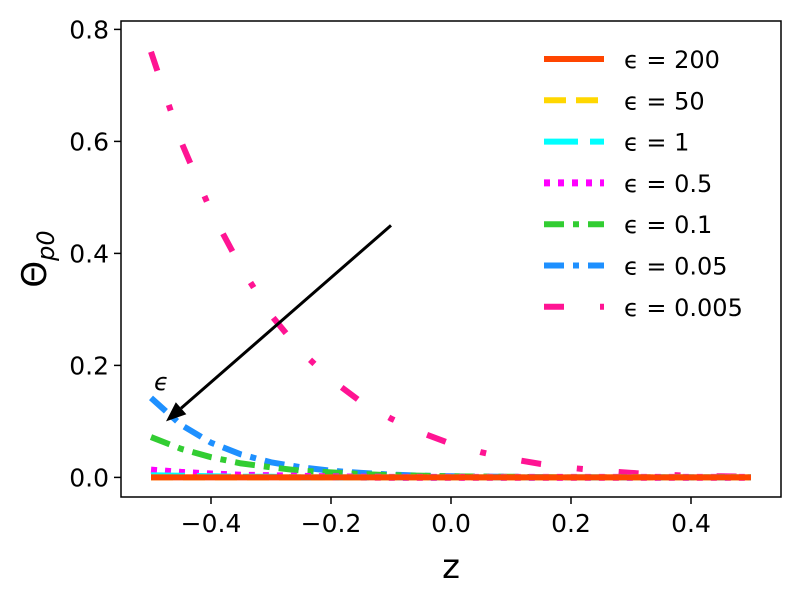  What do you see at coordinates (331, 523) in the screenshot?
I see `x-tick-label: −0.2` at bounding box center [331, 523].